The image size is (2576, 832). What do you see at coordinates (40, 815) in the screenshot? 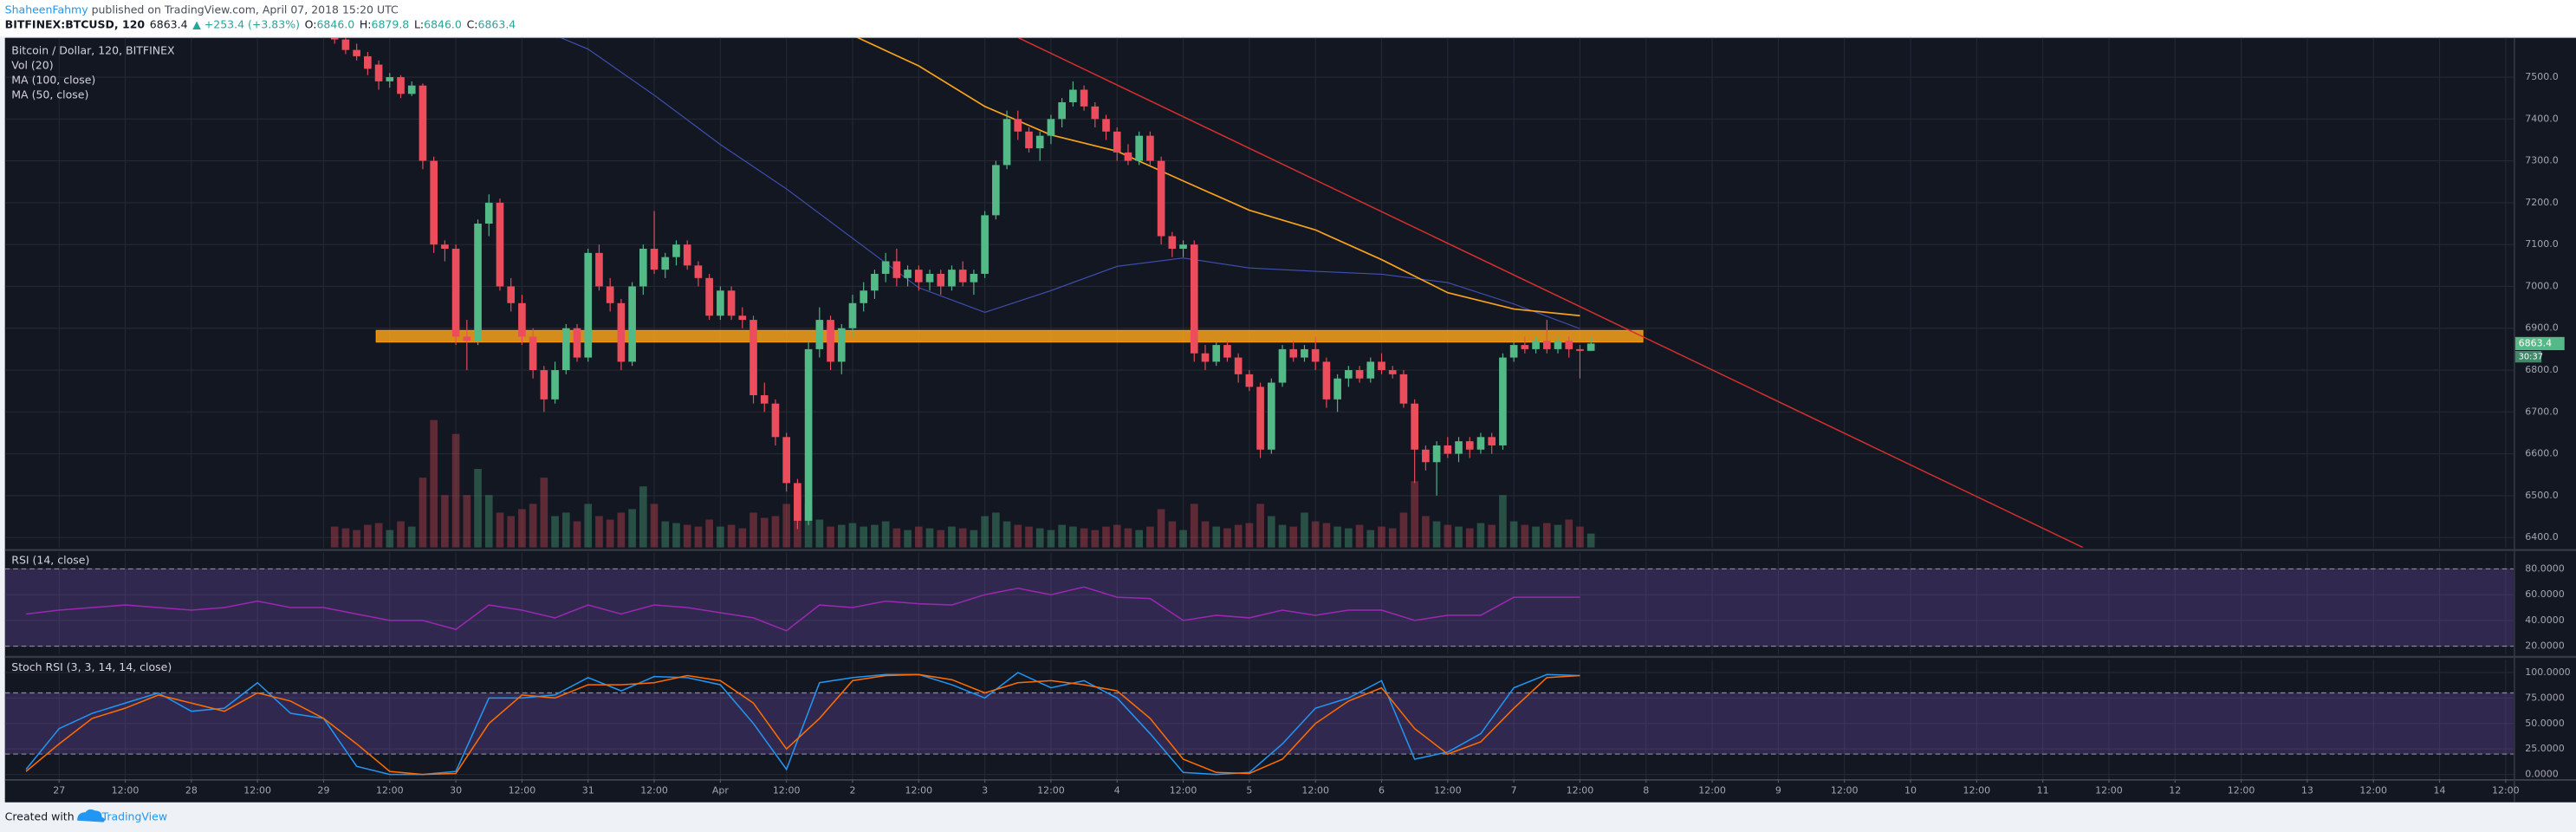
I see `footer-text: Created with` at bounding box center [40, 815].